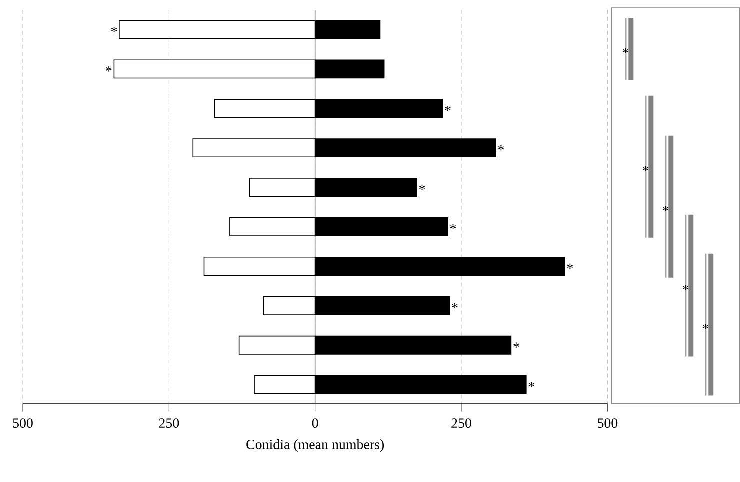  Describe the element at coordinates (315, 446) in the screenshot. I see `x-axis-title: Conidia (mean numbers)` at that location.